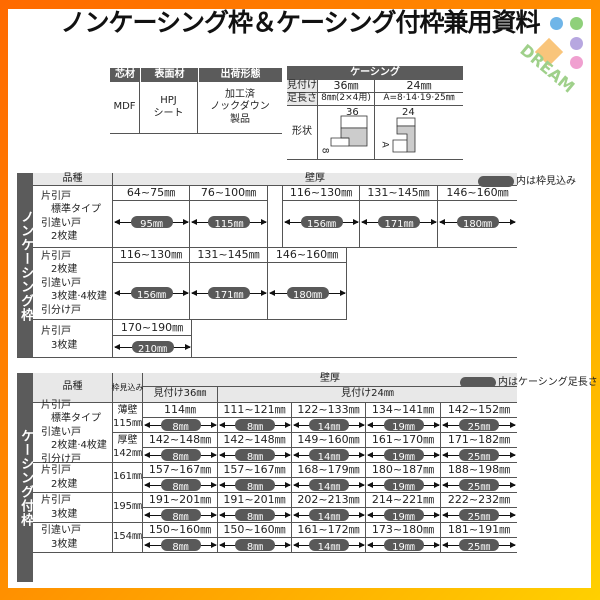 The width and height of the screenshot is (600, 600). Describe the element at coordinates (477, 223) in the screenshot. I see `dimension-pill: 180㎜` at that location.